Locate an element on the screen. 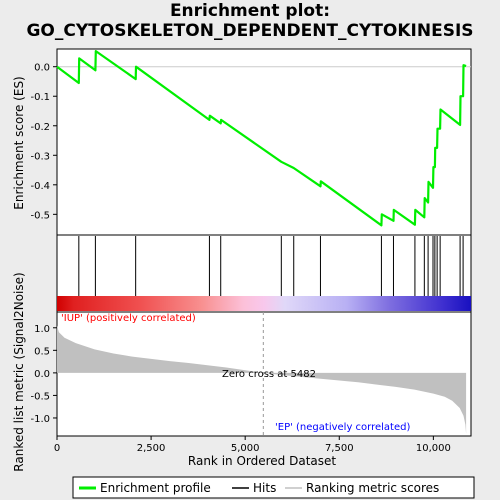 The width and height of the screenshot is (500, 500). es-y-tick-label: -0.3 is located at coordinates (40, 156).